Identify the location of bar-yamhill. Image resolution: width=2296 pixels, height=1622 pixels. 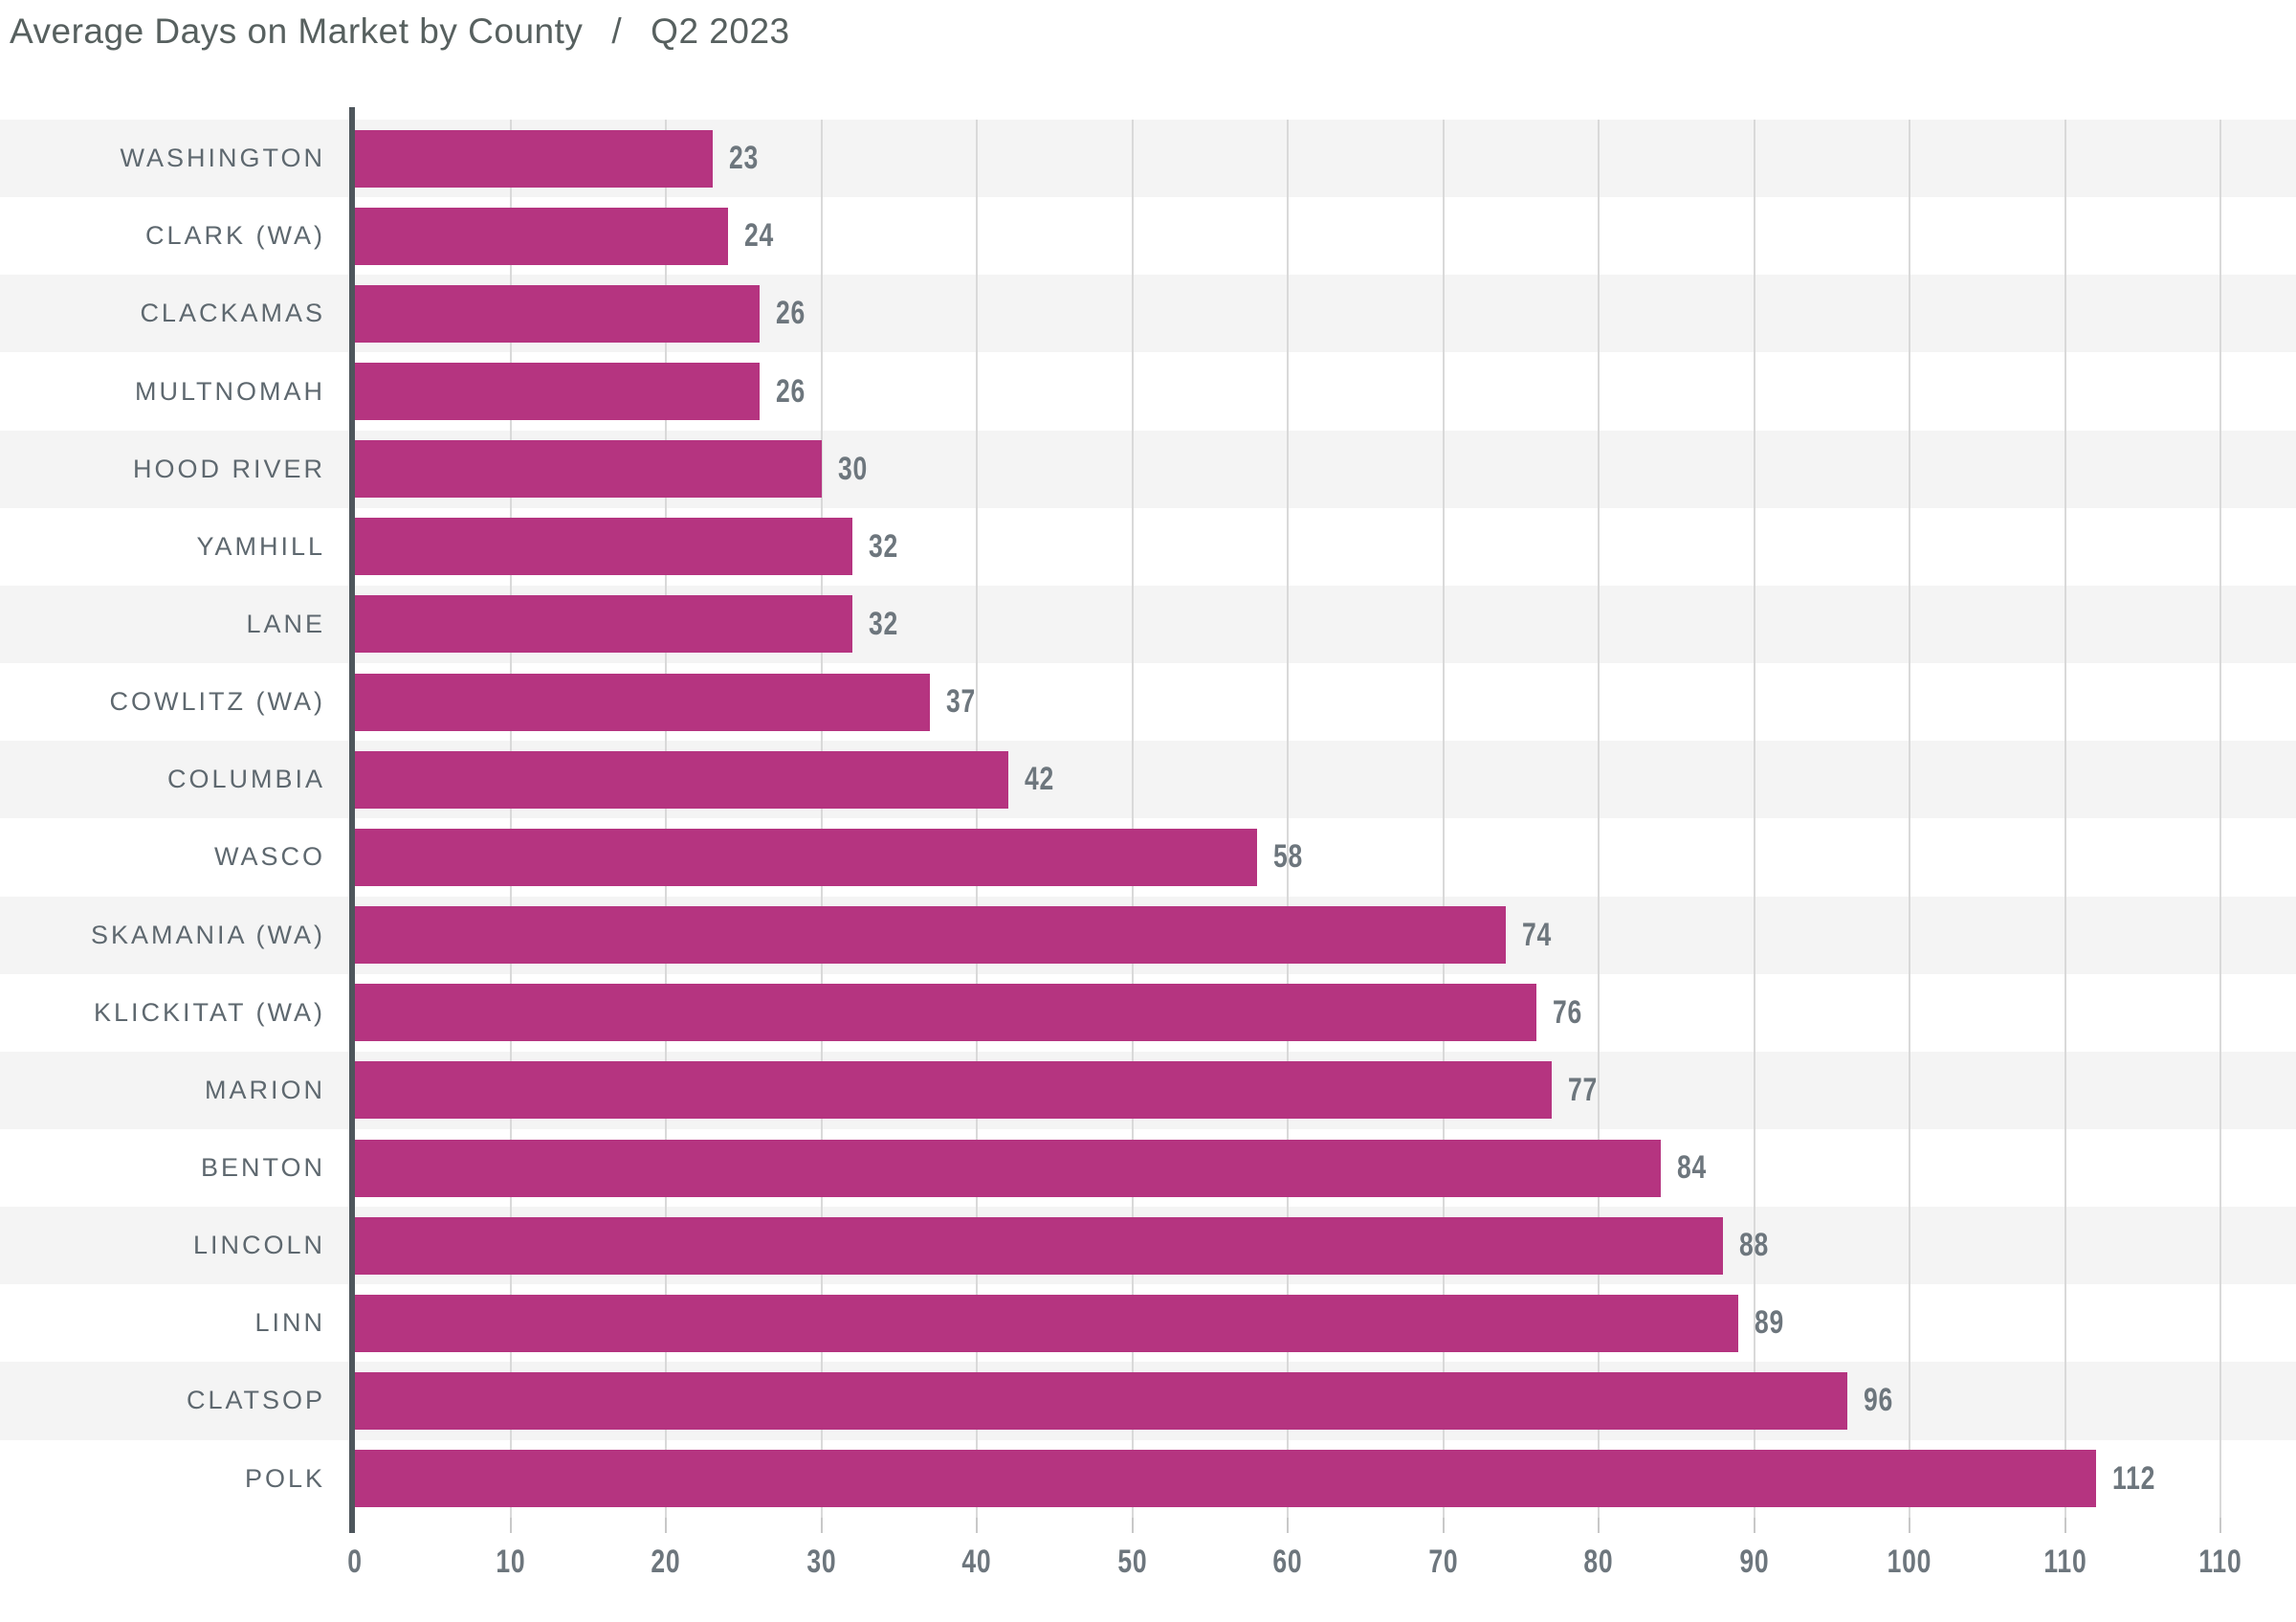
(604, 547).